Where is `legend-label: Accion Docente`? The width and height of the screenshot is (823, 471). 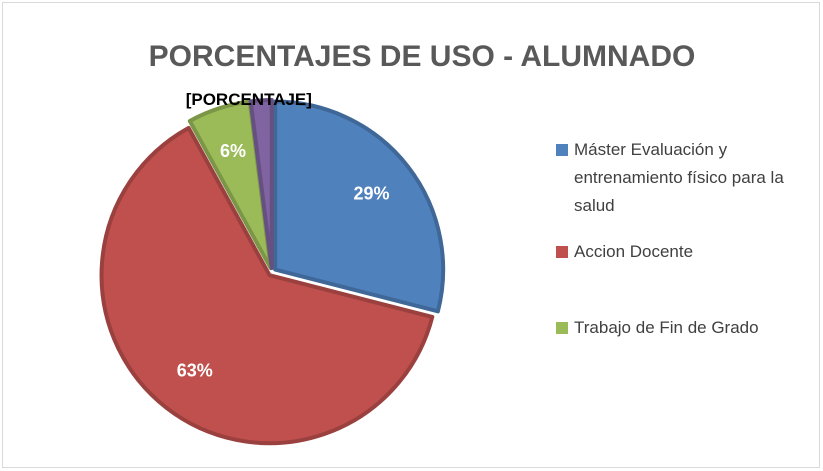 legend-label: Accion Docente is located at coordinates (634, 251).